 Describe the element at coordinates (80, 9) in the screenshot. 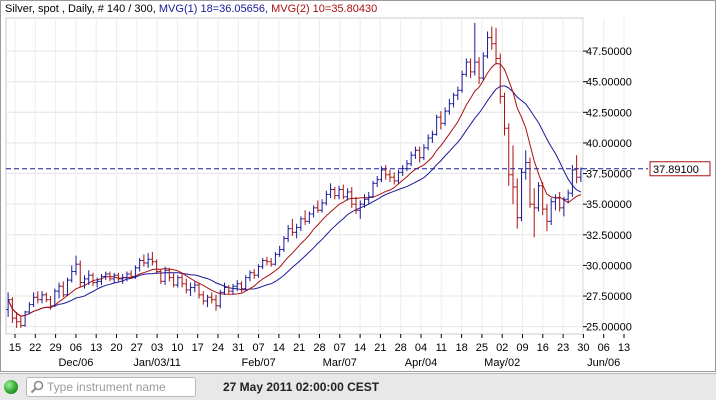

I see `instrument-label: Silver, spot , Daily, # 140 / 300,` at that location.